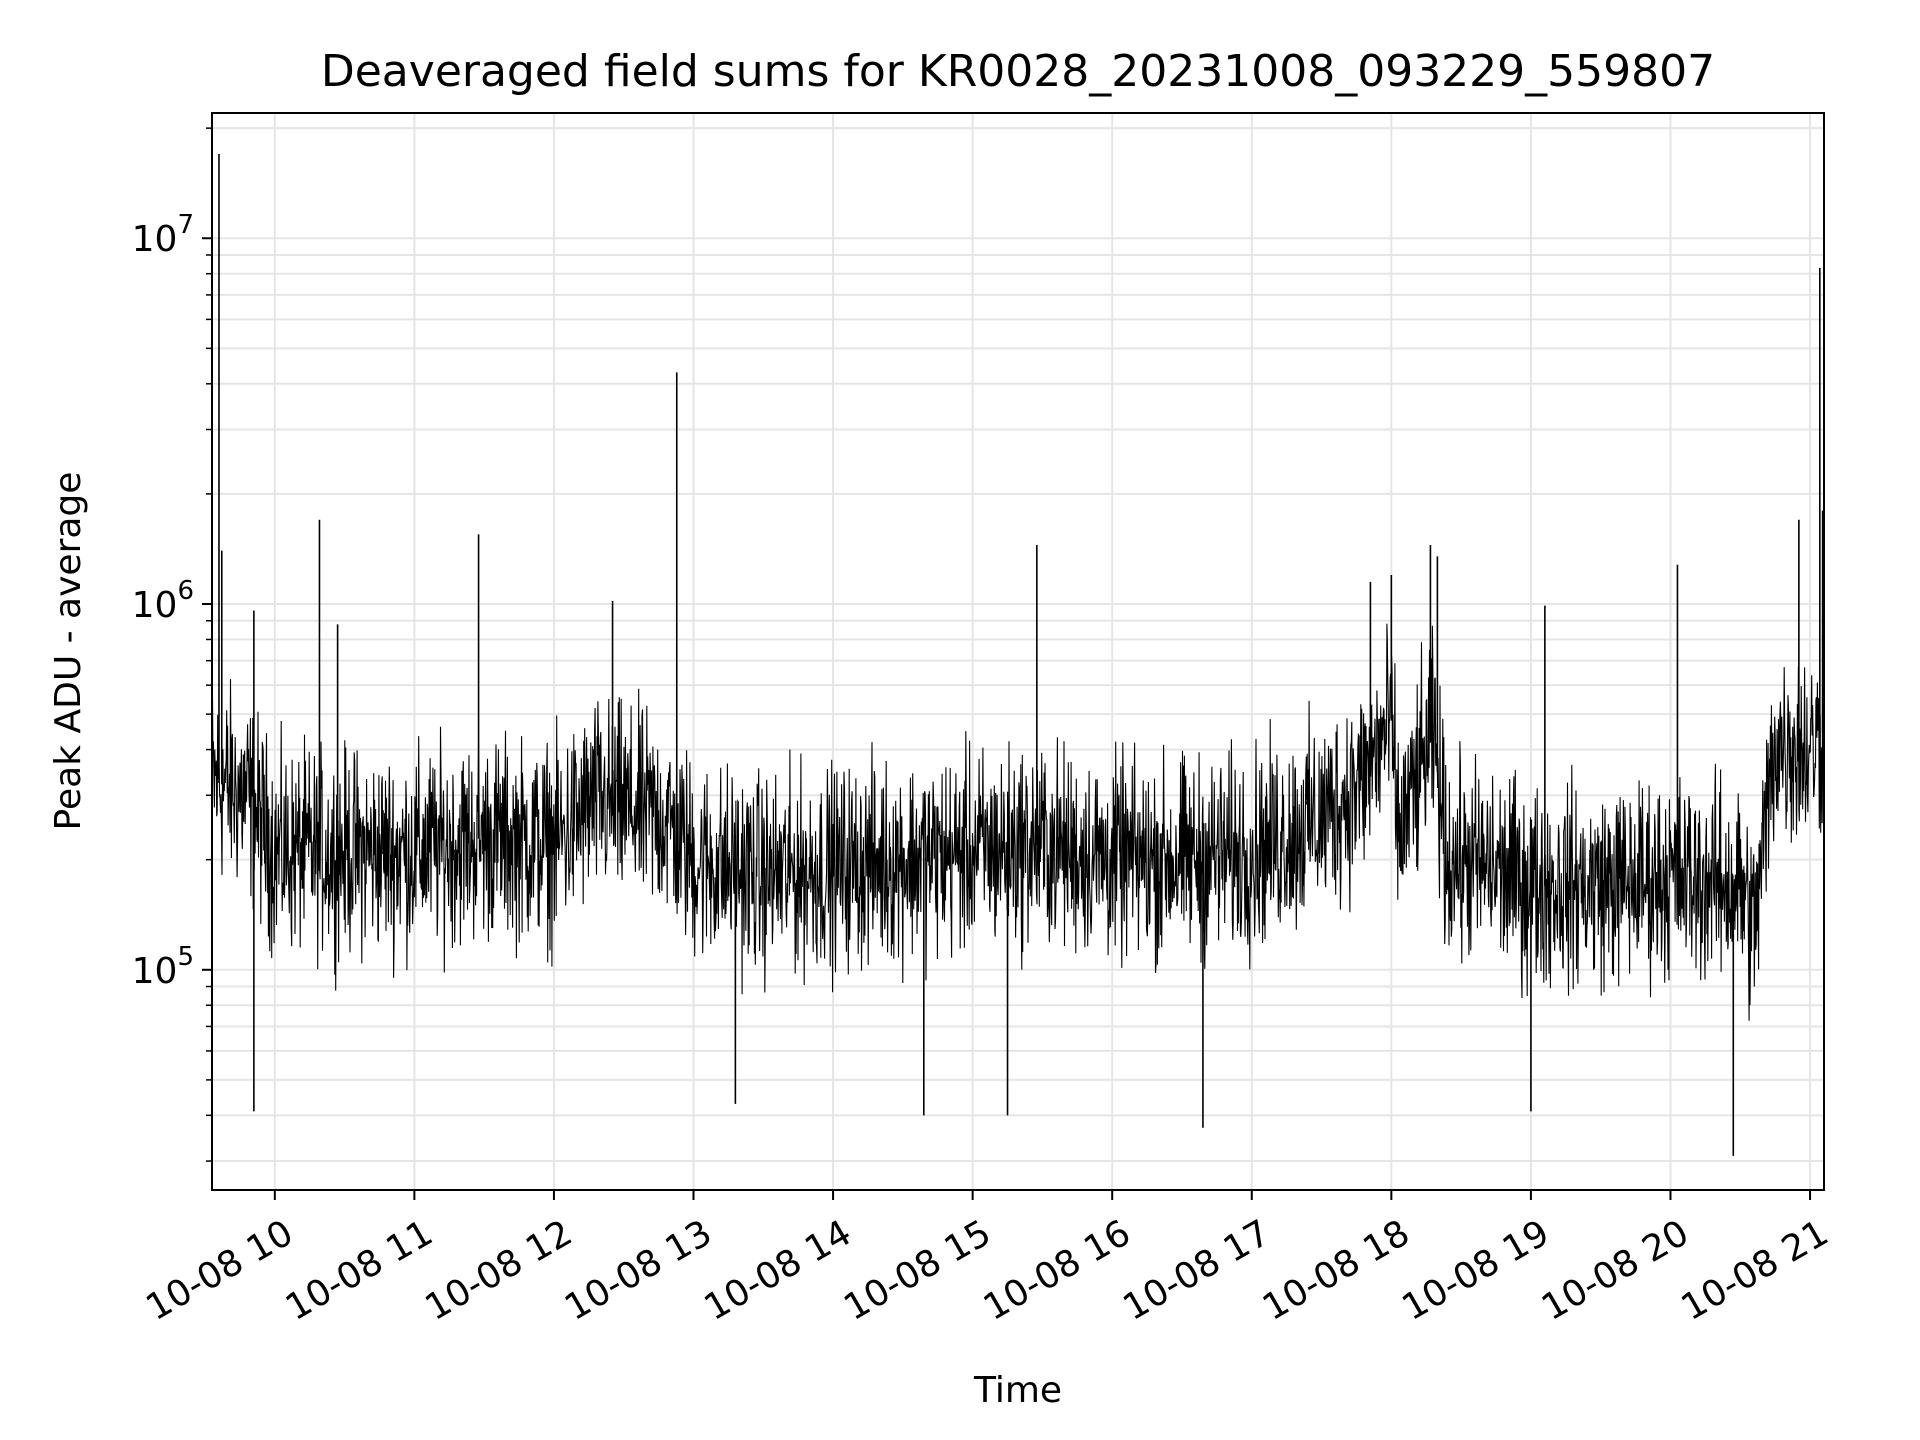  I want to click on x-axis-label: Time, so click(1017, 1390).